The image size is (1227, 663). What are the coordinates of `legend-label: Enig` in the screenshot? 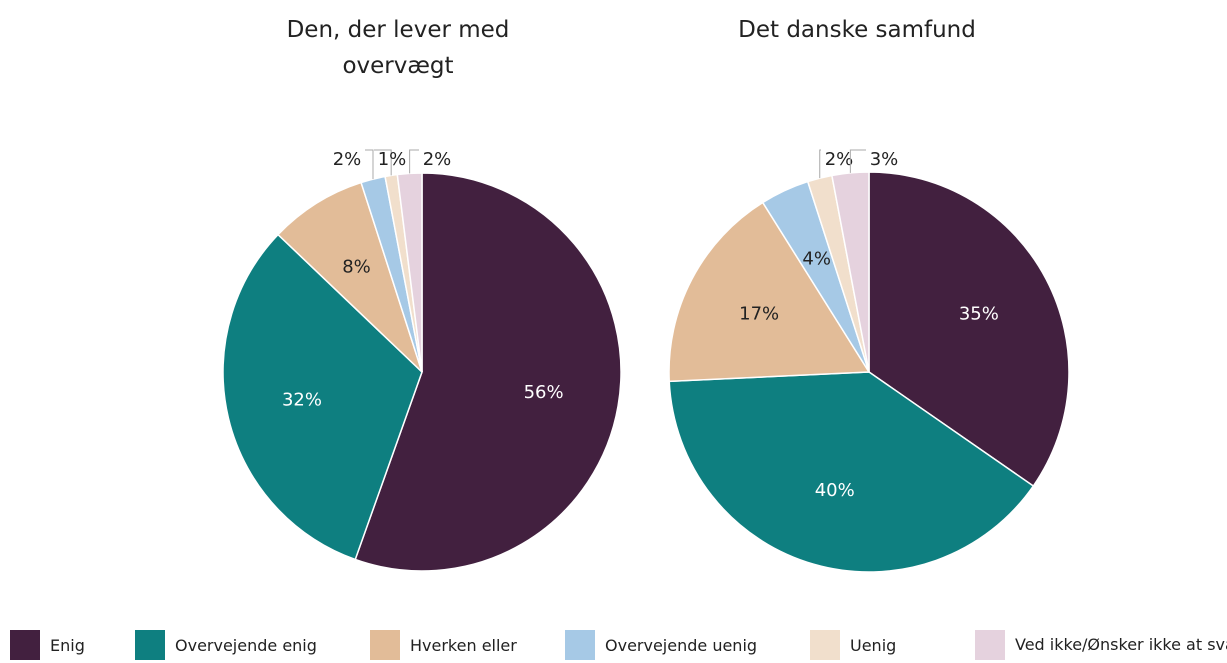 It's located at (67, 645).